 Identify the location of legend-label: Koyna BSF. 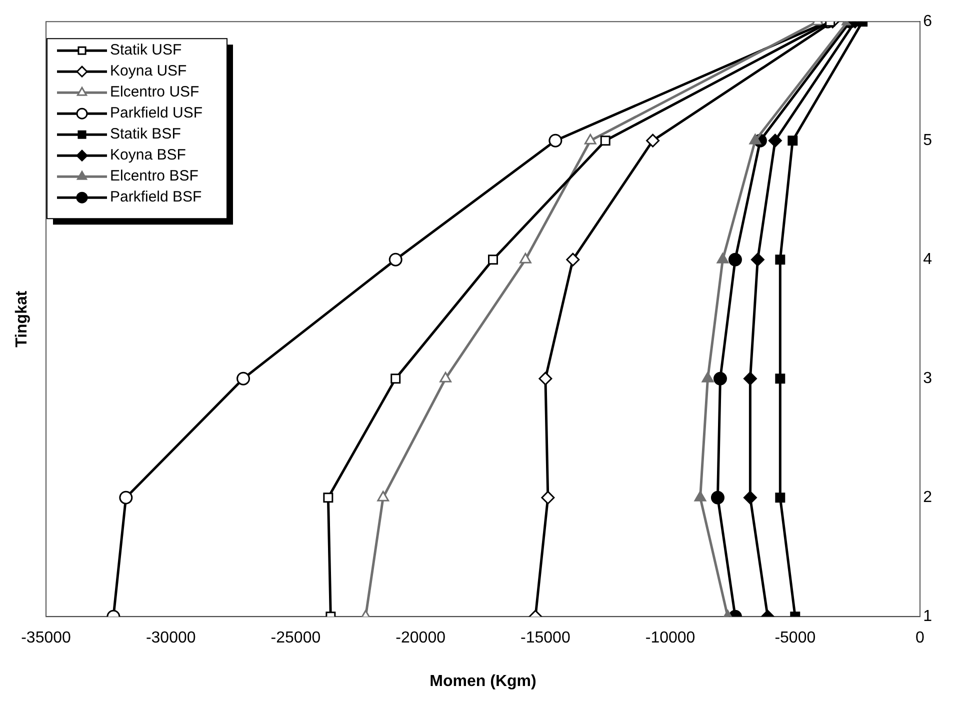
(148, 155).